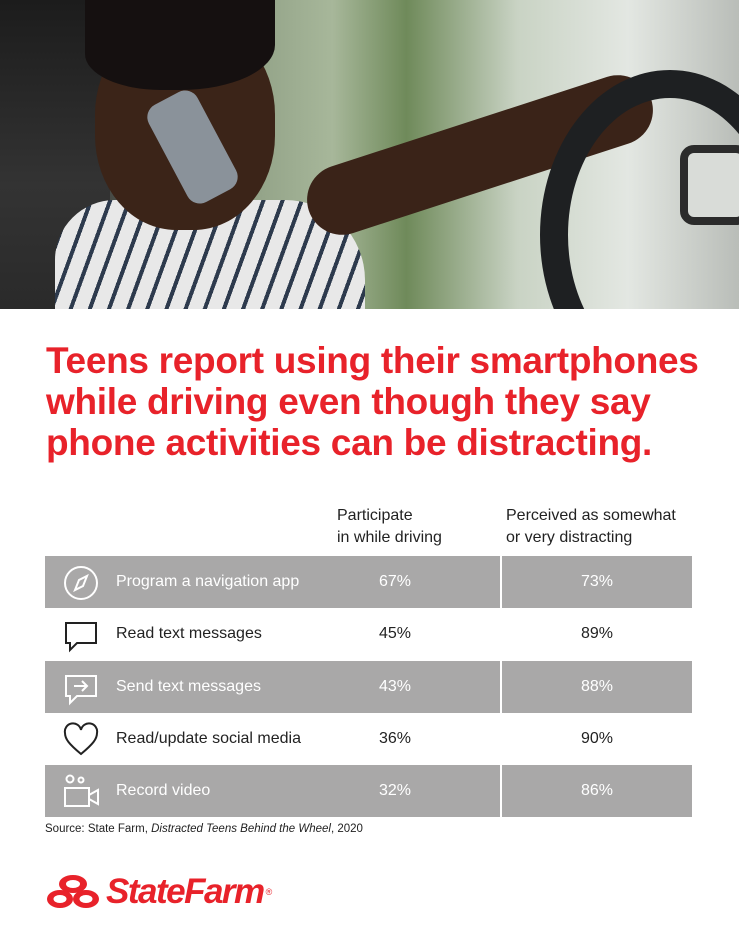  Describe the element at coordinates (395, 581) in the screenshot. I see `participate-value: 67%` at that location.